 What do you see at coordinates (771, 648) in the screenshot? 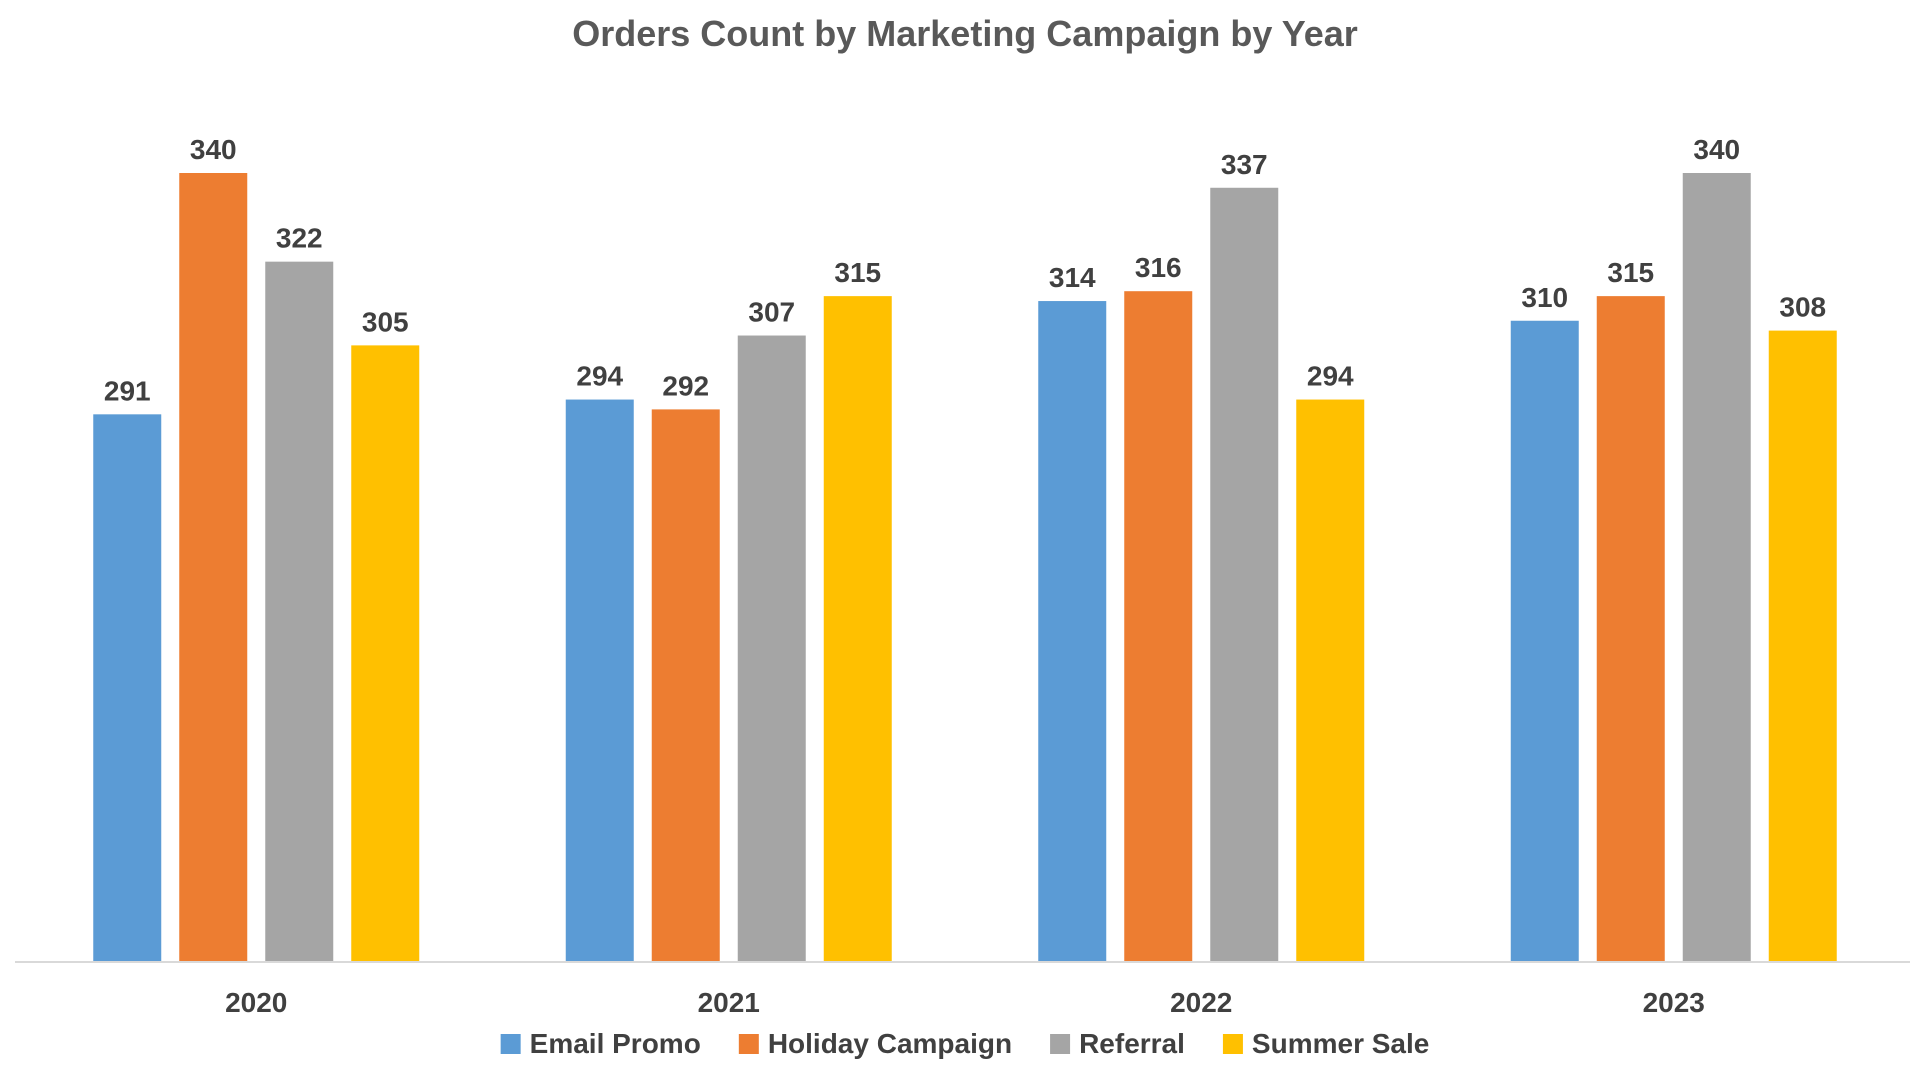
I see `bar-referral-2021` at bounding box center [771, 648].